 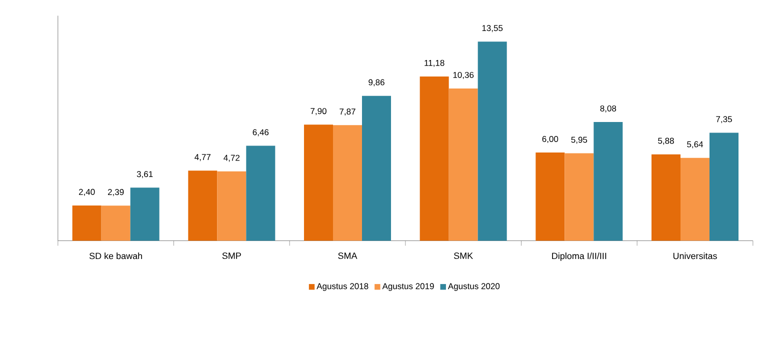 What do you see at coordinates (695, 144) in the screenshot?
I see `data-label: 5,64` at bounding box center [695, 144].